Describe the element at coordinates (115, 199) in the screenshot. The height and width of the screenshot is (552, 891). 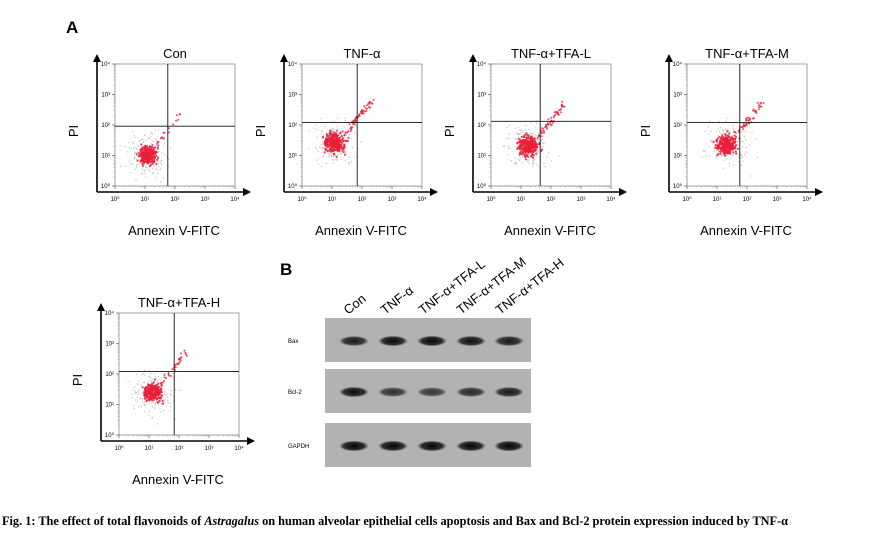
I see `x-tick-label: 10⁰` at that location.